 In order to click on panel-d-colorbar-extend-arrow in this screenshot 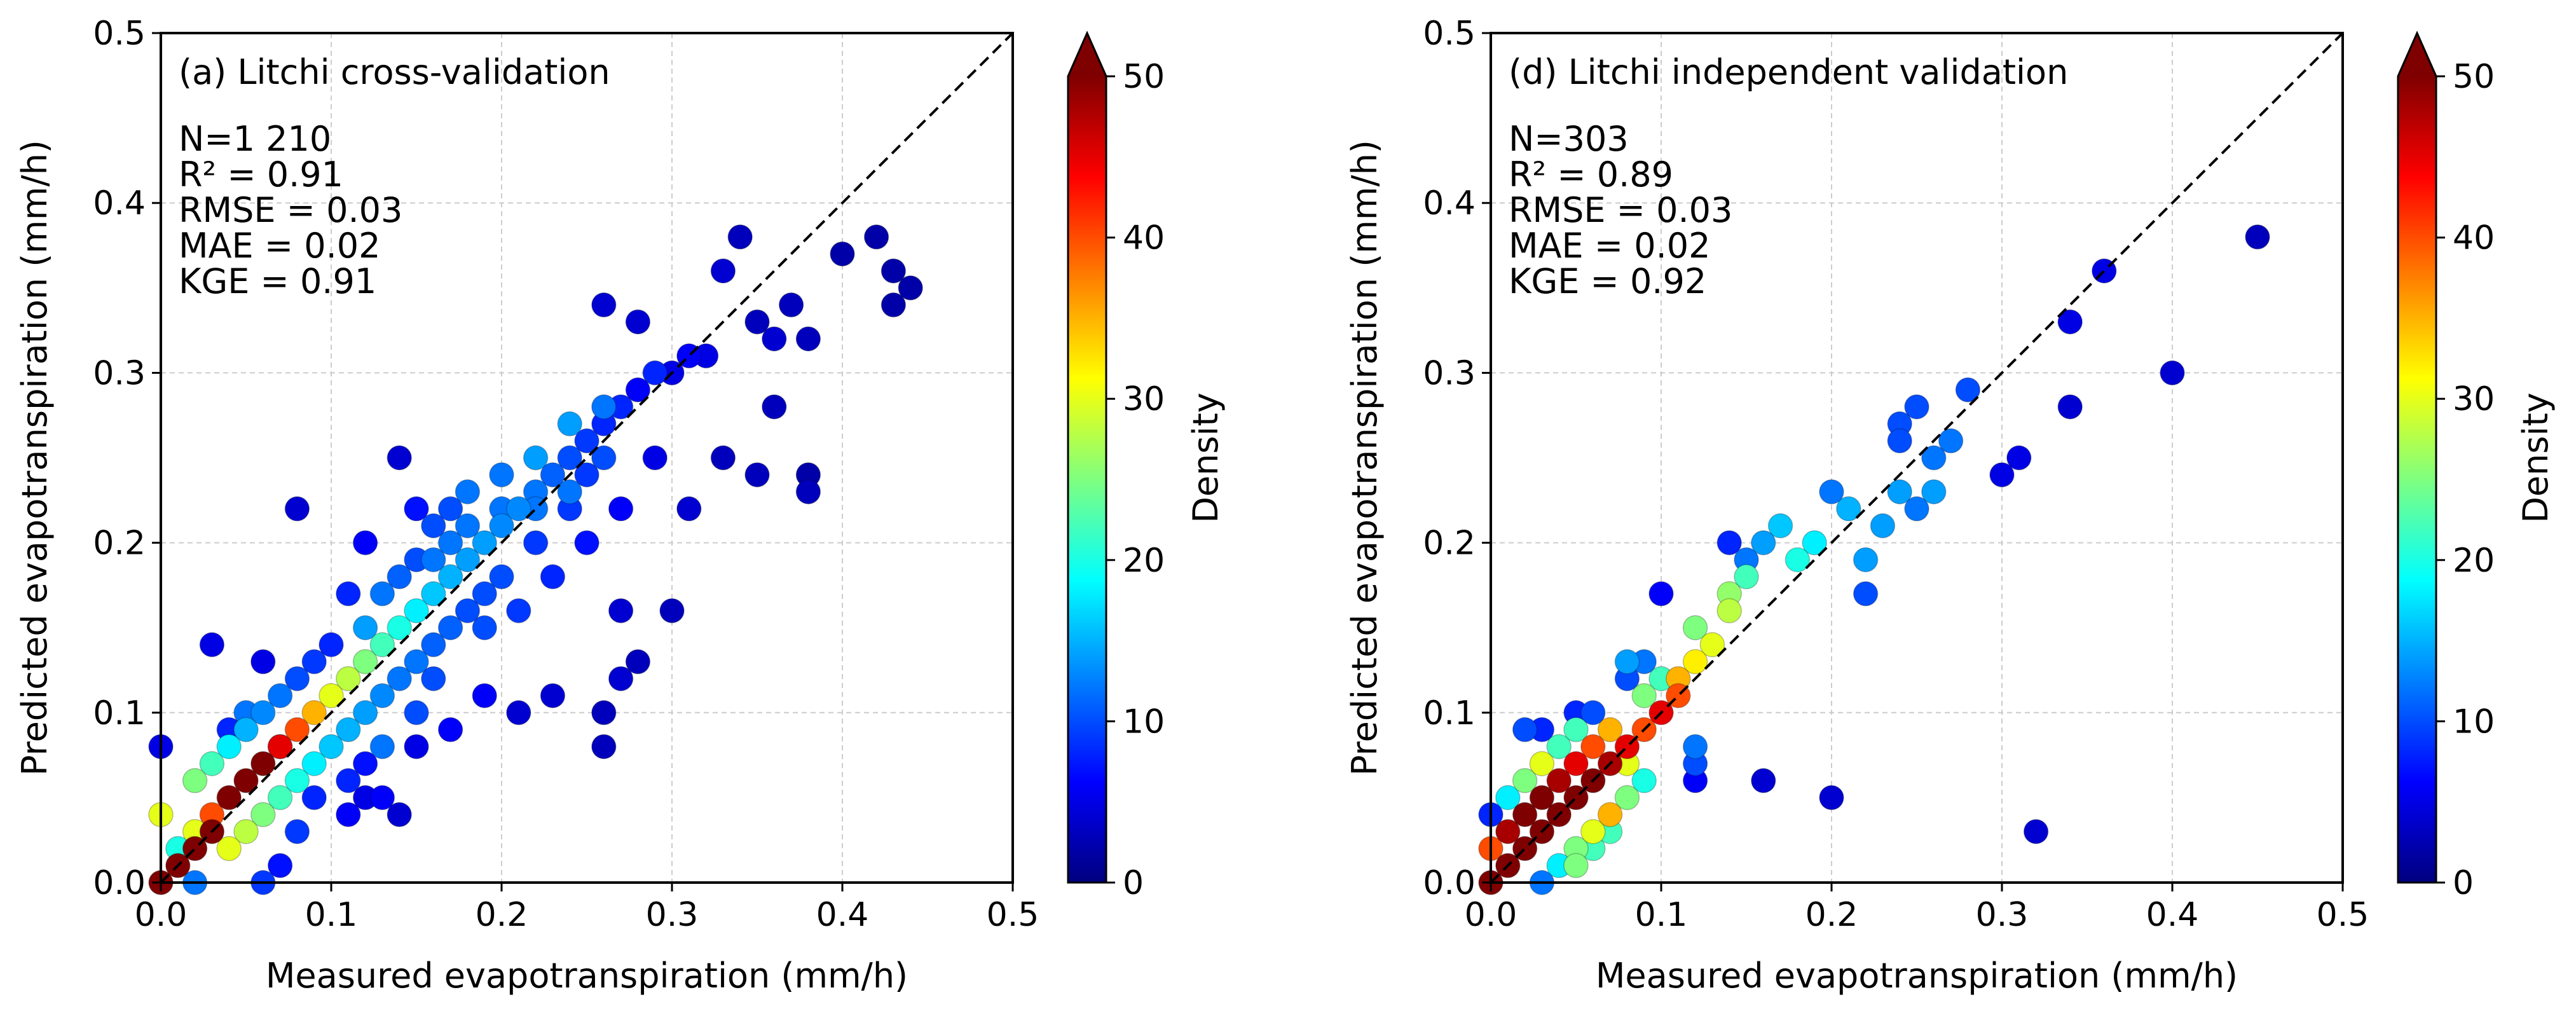, I will do `click(2417, 54)`.